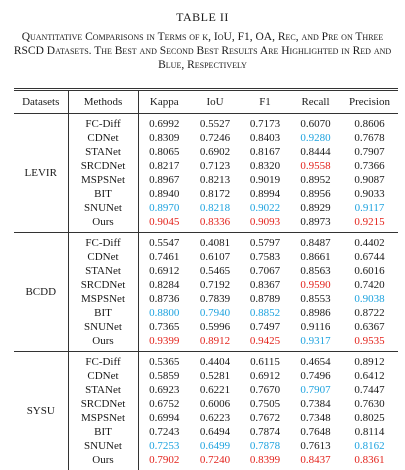 This screenshot has width=405, height=470. I want to click on value-cell: 0.8172, so click(215, 194).